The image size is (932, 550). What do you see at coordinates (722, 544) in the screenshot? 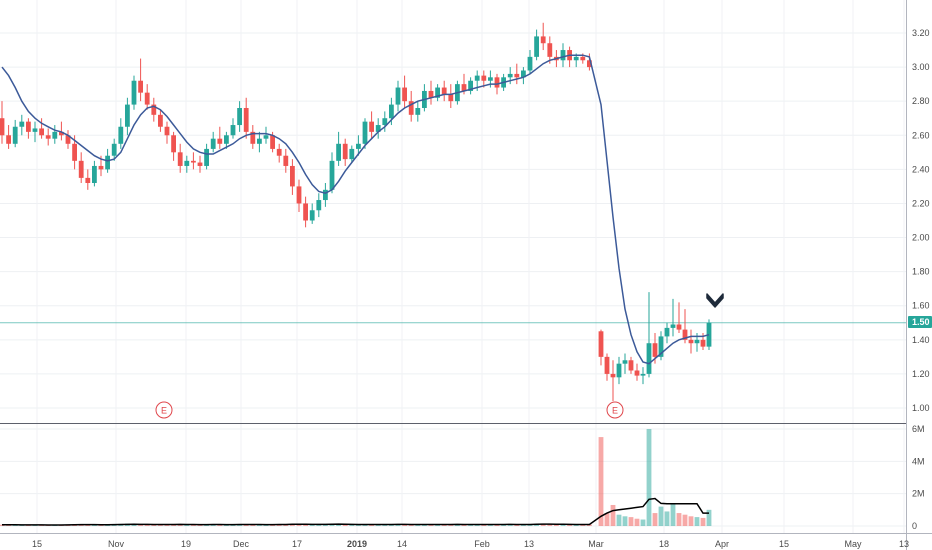
I see `time-tick-label: Apr` at bounding box center [722, 544].